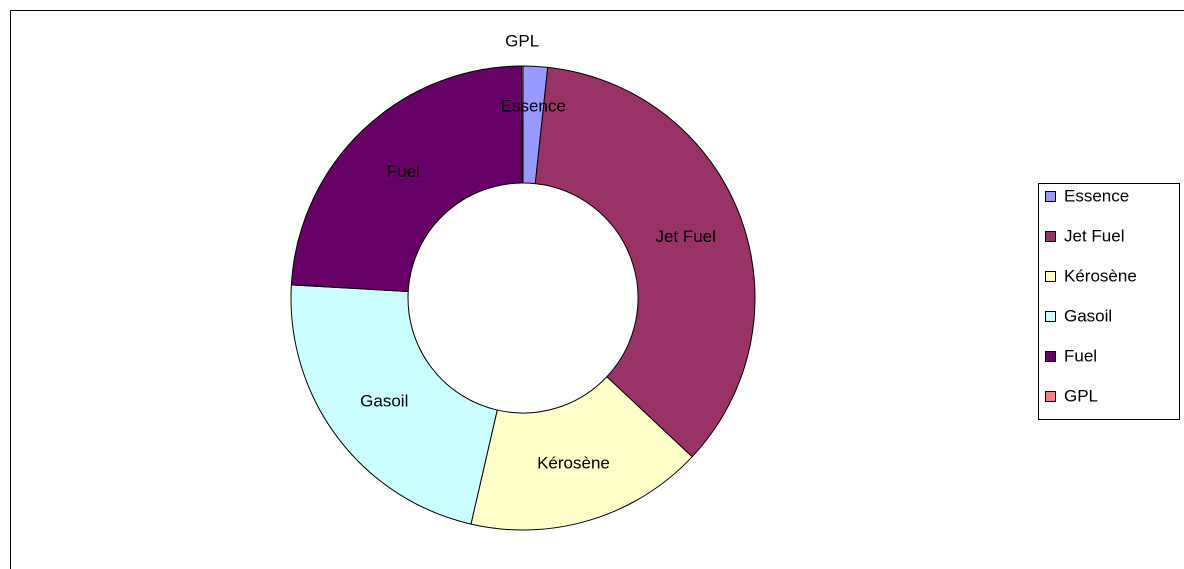 Image resolution: width=1184 pixels, height=569 pixels. Describe the element at coordinates (573, 462) in the screenshot. I see `slice-label: Kérosène` at that location.